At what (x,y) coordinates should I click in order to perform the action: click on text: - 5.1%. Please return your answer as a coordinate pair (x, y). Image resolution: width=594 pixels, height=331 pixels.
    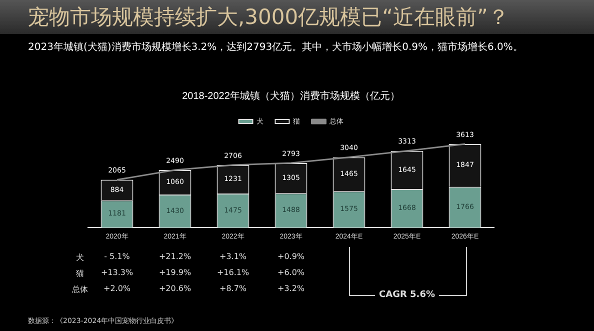
    Looking at the image, I should click on (117, 256).